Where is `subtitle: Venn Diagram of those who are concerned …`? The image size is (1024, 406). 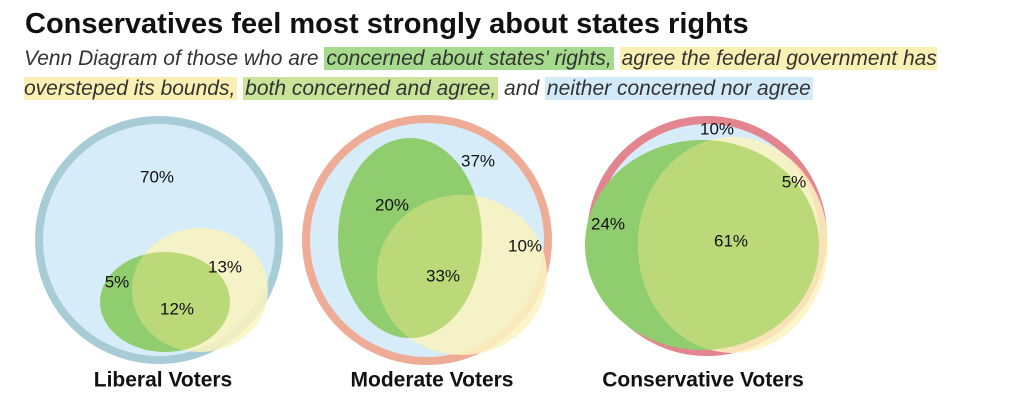
subtitle: Venn Diagram of those who are concerned … is located at coordinates (516, 74).